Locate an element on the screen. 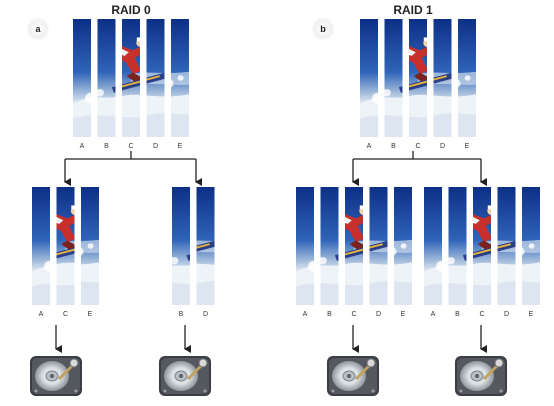 The width and height of the screenshot is (554, 406). source-0-strips: A B C D E is located at coordinates (131, 84).